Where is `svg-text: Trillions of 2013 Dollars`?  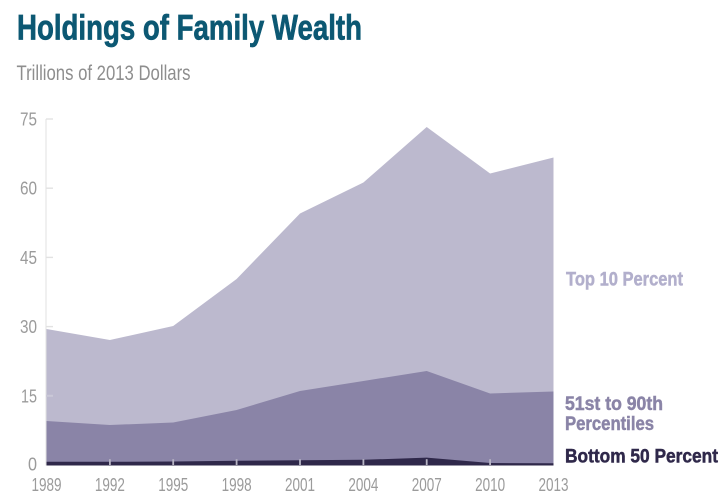 svg-text: Trillions of 2013 Dollars is located at coordinates (104, 73).